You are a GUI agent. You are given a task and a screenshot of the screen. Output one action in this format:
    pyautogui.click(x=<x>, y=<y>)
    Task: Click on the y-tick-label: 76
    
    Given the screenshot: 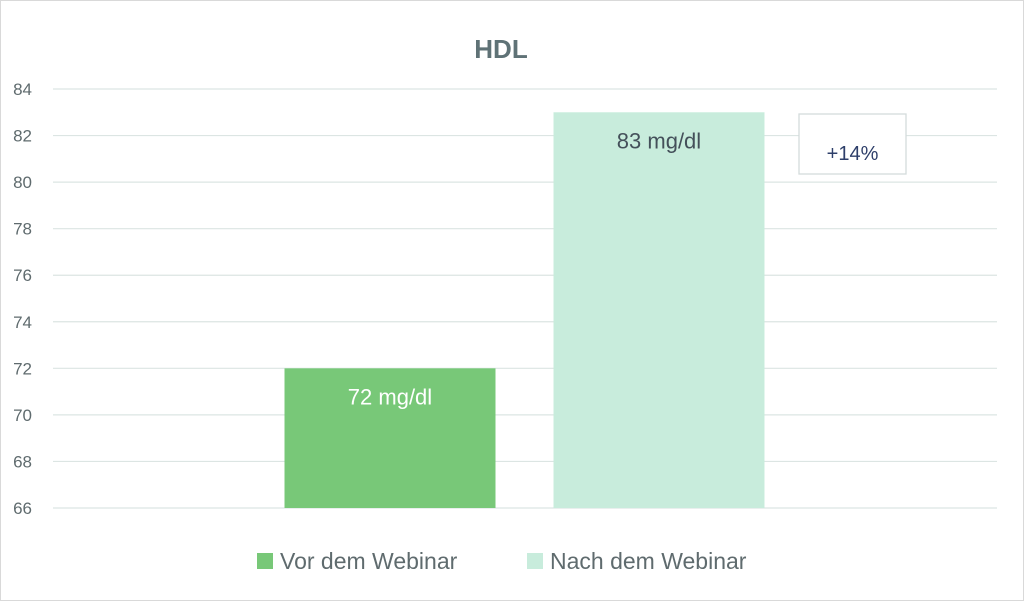 What is the action you would take?
    pyautogui.click(x=22, y=275)
    